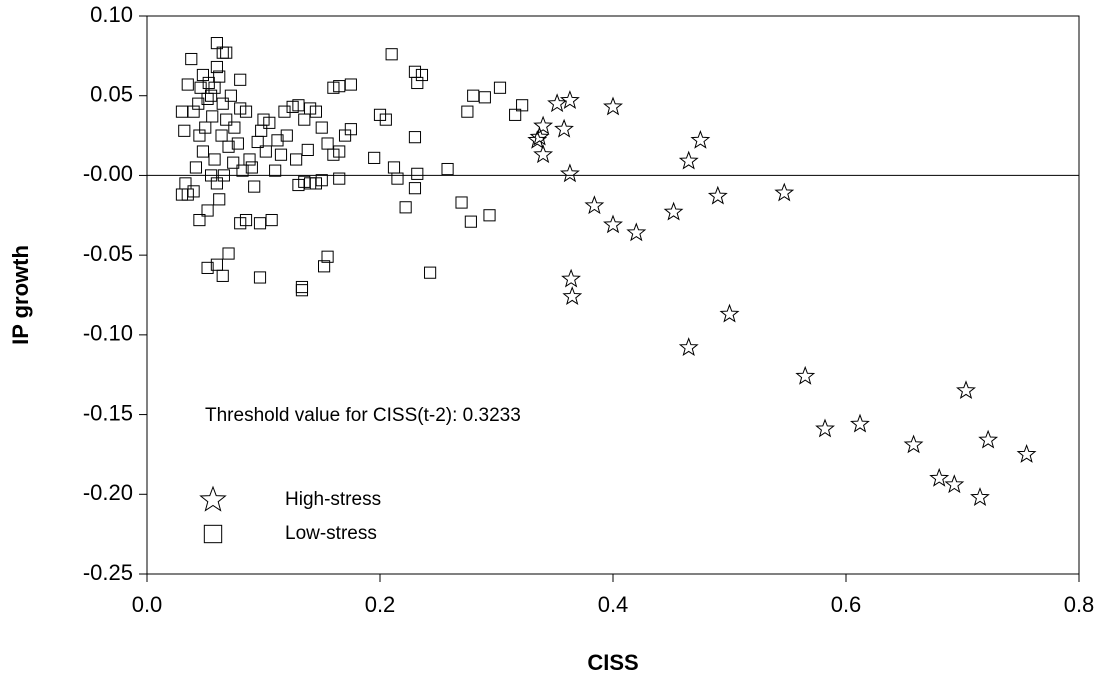 This screenshot has width=1103, height=684. Describe the element at coordinates (108, 492) in the screenshot. I see `y-tick-label: -0.20` at that location.